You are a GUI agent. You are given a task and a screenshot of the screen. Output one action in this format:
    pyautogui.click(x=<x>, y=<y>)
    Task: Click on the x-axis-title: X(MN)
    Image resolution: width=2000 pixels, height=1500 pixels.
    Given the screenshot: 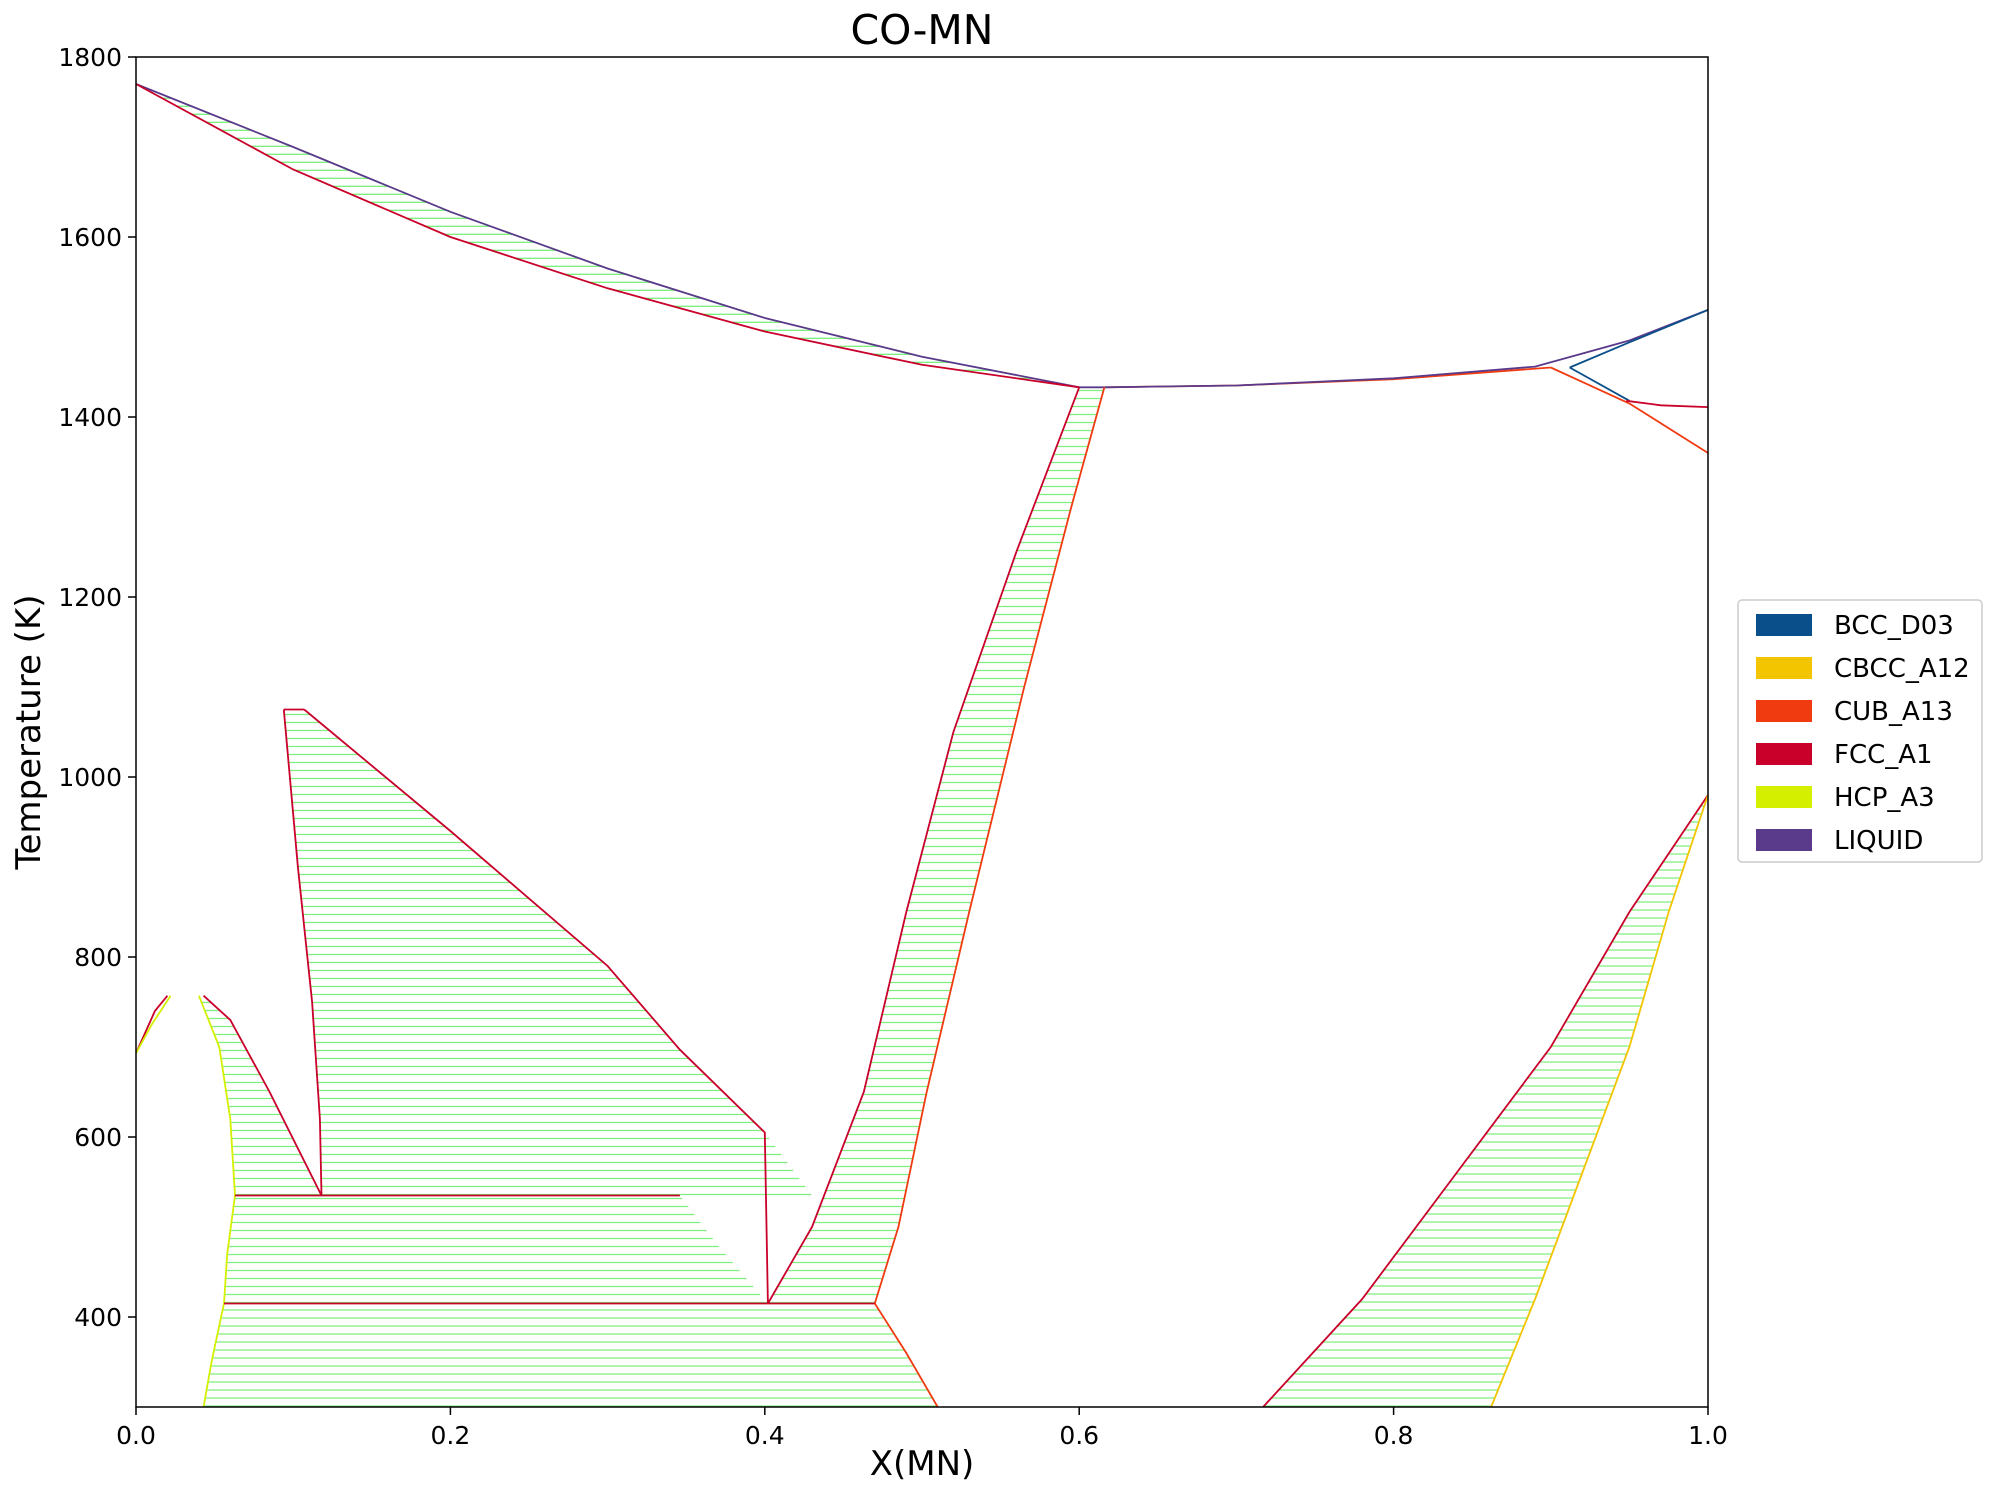 What is the action you would take?
    pyautogui.click(x=922, y=1464)
    